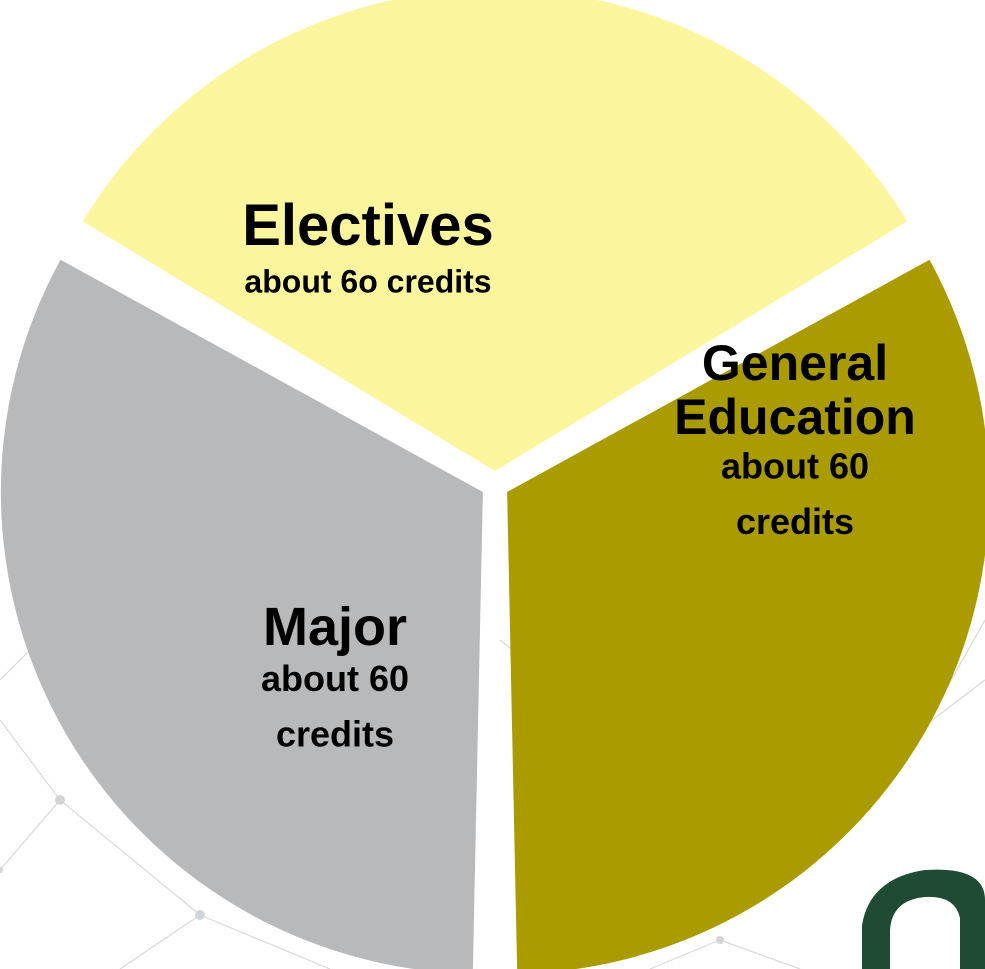 This screenshot has width=985, height=969. Describe the element at coordinates (923, 919) in the screenshot. I see `university-logo-fragment` at that location.